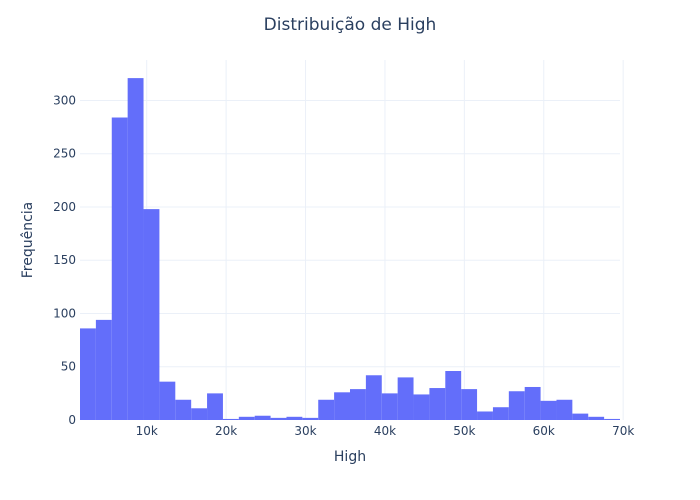 This screenshot has height=500, width=700. What do you see at coordinates (64, 100) in the screenshot?
I see `y-tick-label: 300` at bounding box center [64, 100].